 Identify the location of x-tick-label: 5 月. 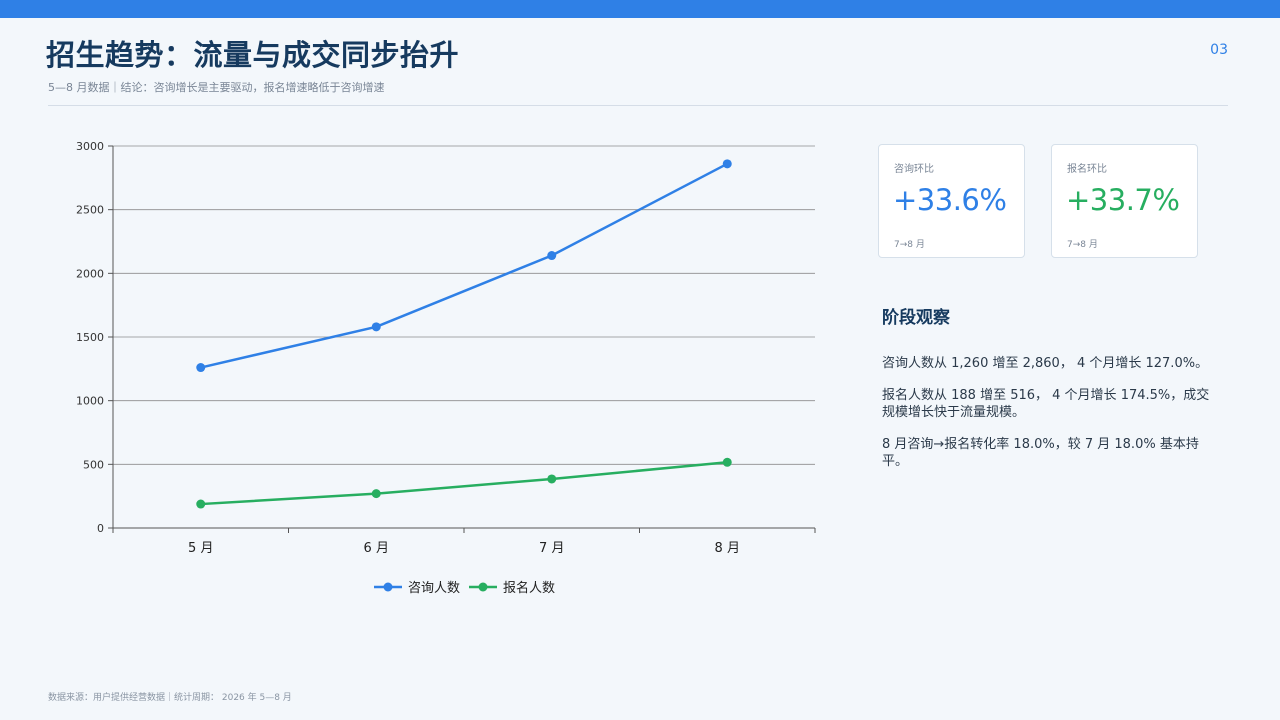
(200, 548).